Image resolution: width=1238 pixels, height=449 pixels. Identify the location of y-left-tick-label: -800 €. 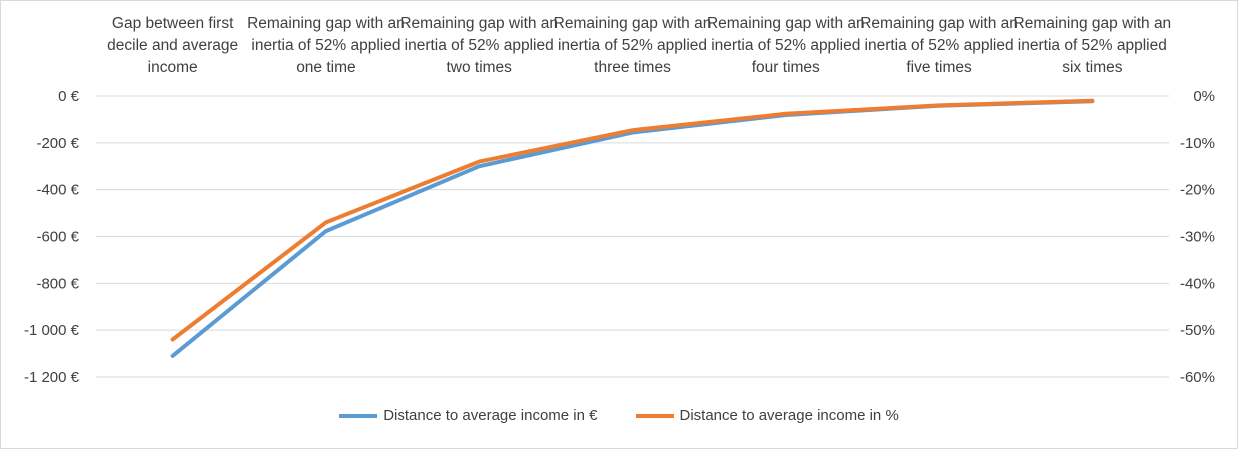
(57, 283).